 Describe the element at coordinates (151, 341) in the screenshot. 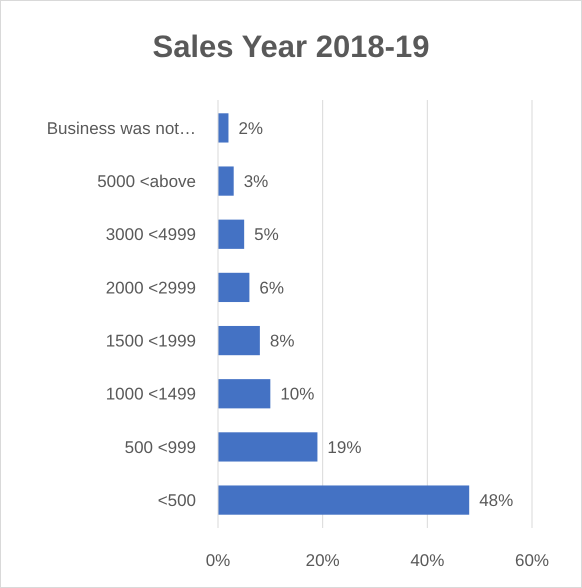

I see `y-tick-label: 1500 <1999` at that location.